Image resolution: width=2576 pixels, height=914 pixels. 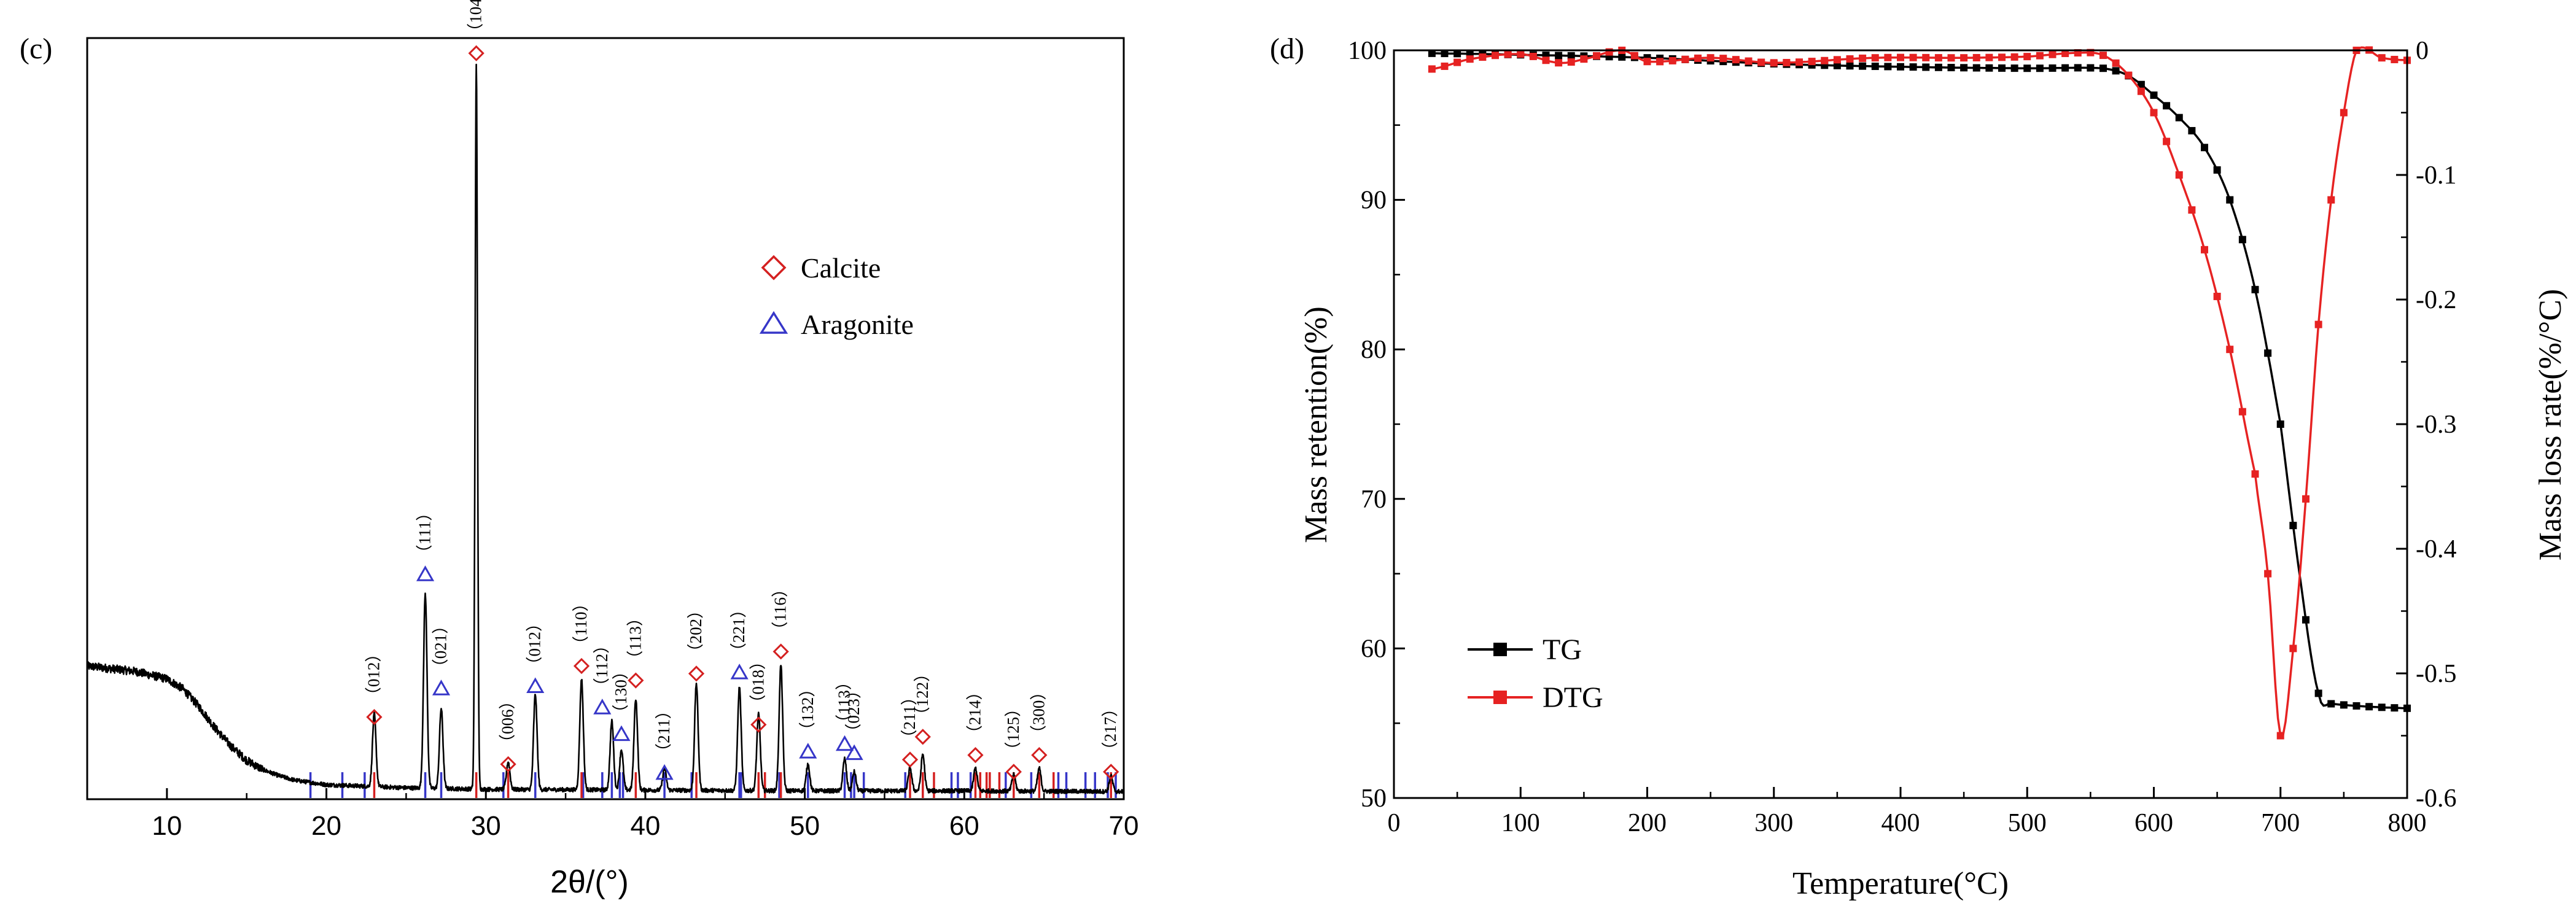 I want to click on hkl-label: （012）, so click(x=373, y=675).